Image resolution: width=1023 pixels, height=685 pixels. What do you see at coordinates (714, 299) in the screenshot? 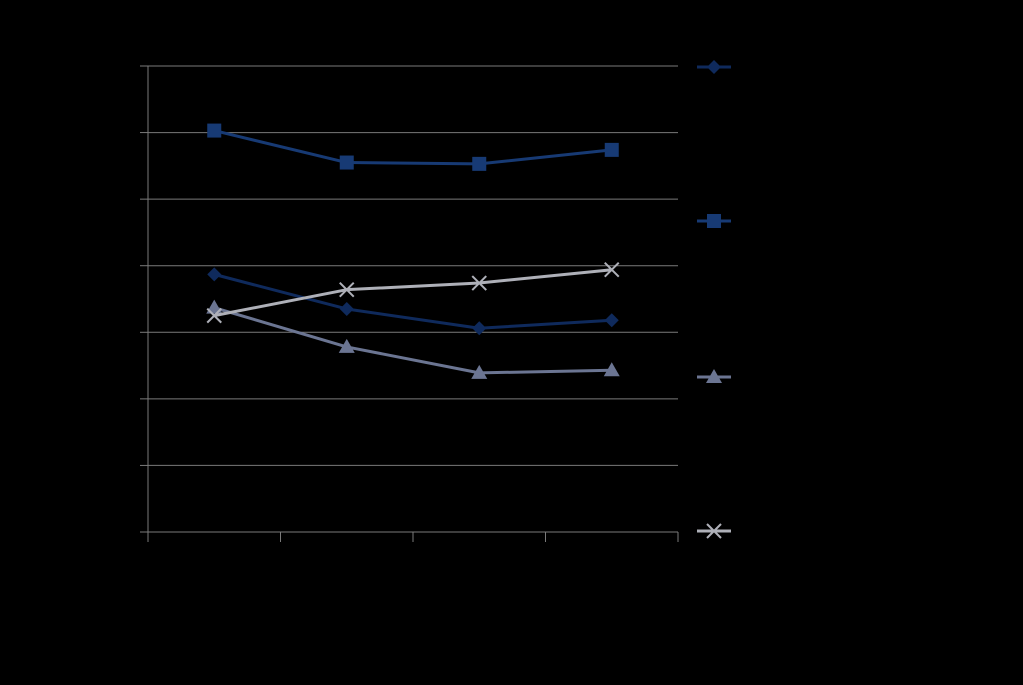
I see `legend` at bounding box center [714, 299].